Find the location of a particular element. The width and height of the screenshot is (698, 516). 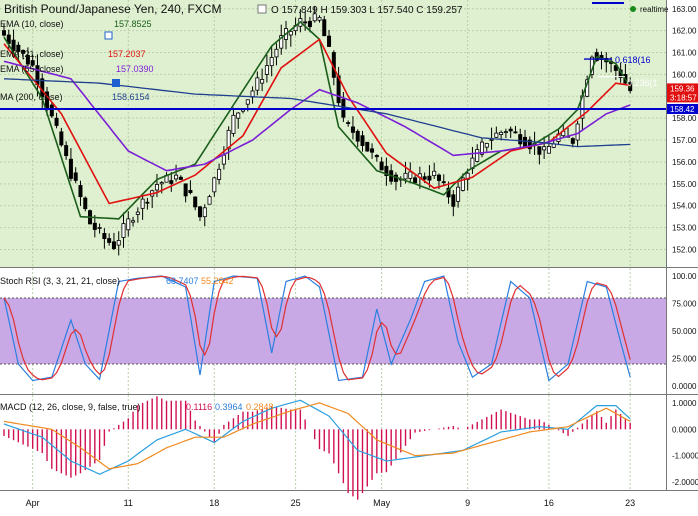

legend-ema10: EMA (10, close) 157.8525 is located at coordinates (76, 24).